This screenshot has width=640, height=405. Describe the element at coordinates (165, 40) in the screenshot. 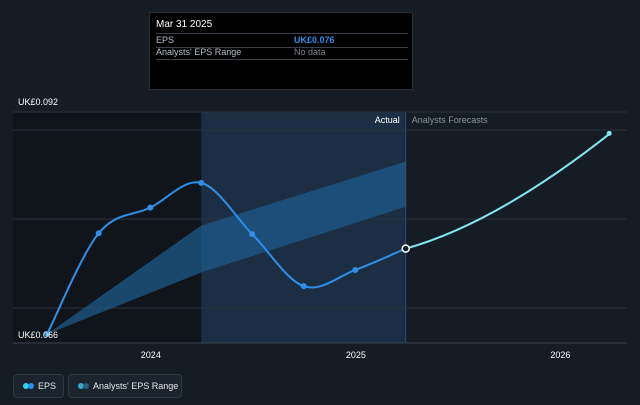

I see `tooltip-eps-label: EPS` at that location.